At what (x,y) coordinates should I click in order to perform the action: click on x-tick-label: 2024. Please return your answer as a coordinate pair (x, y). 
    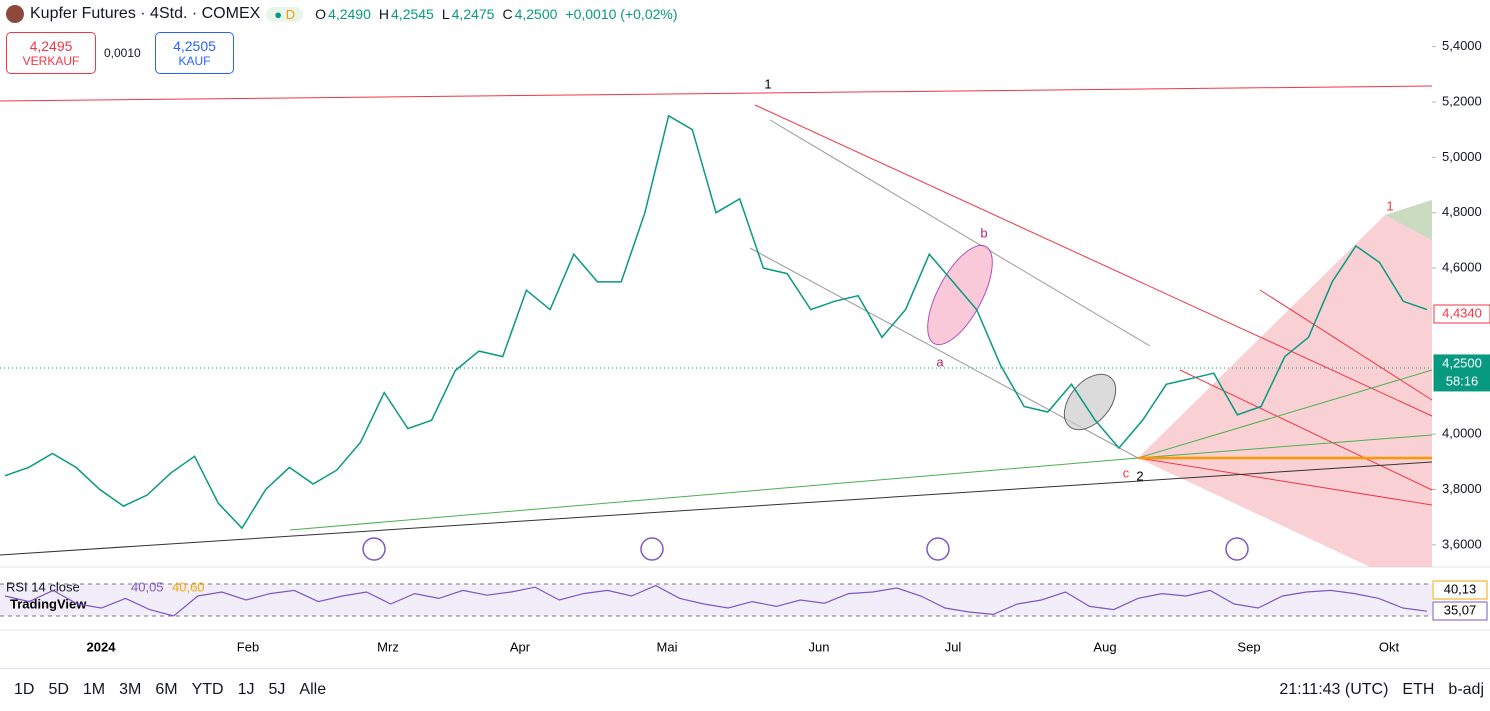
    Looking at the image, I should click on (102, 646).